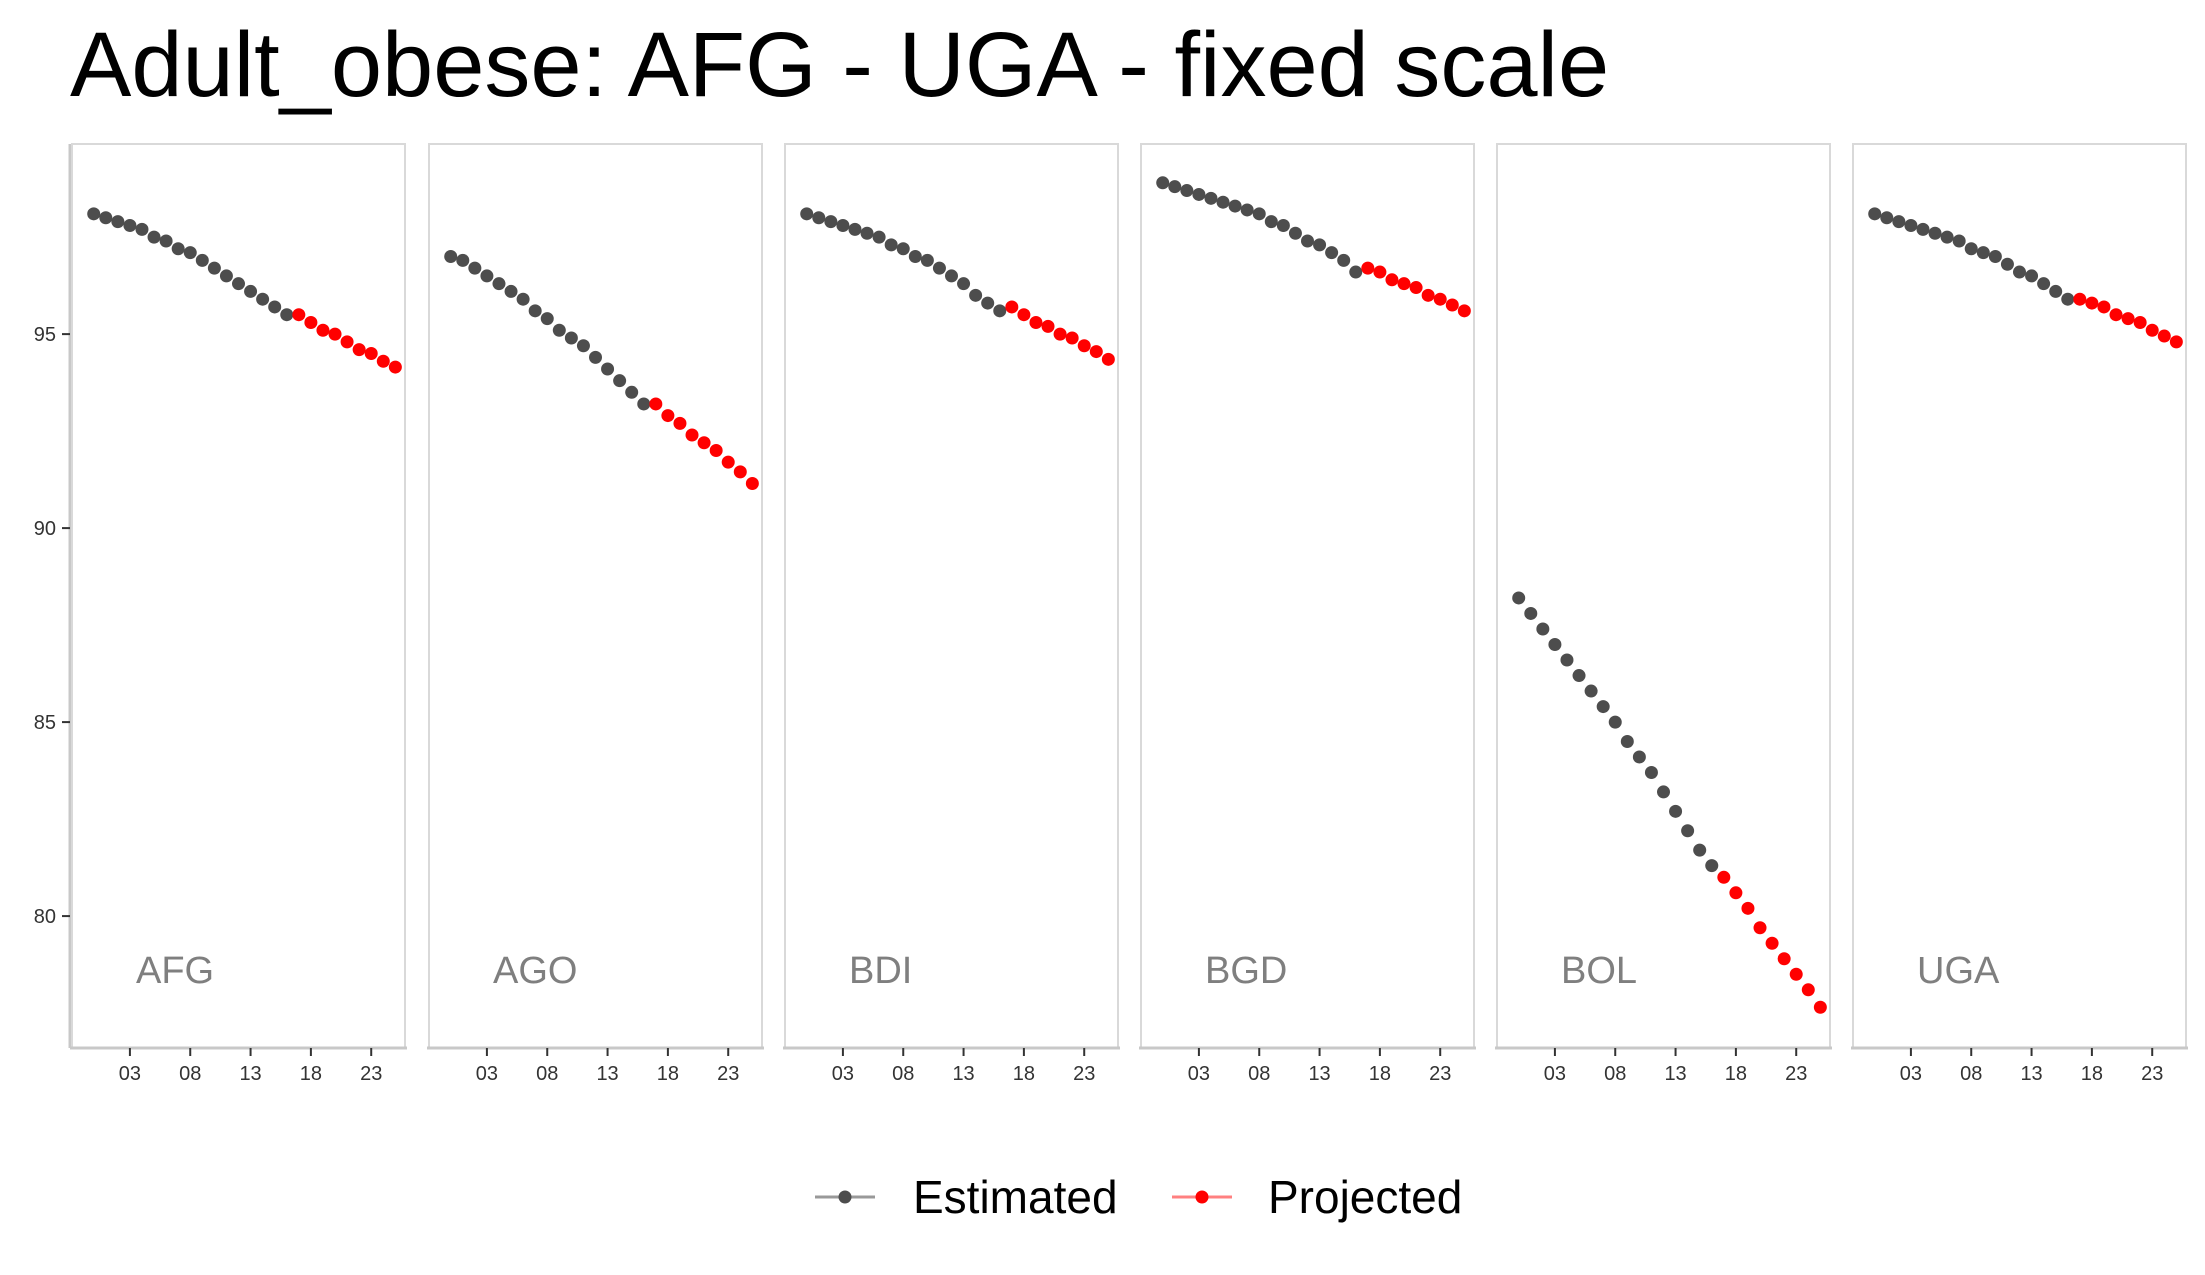 The height and width of the screenshot is (1275, 2205). I want to click on panel-label: AFG, so click(175, 971).